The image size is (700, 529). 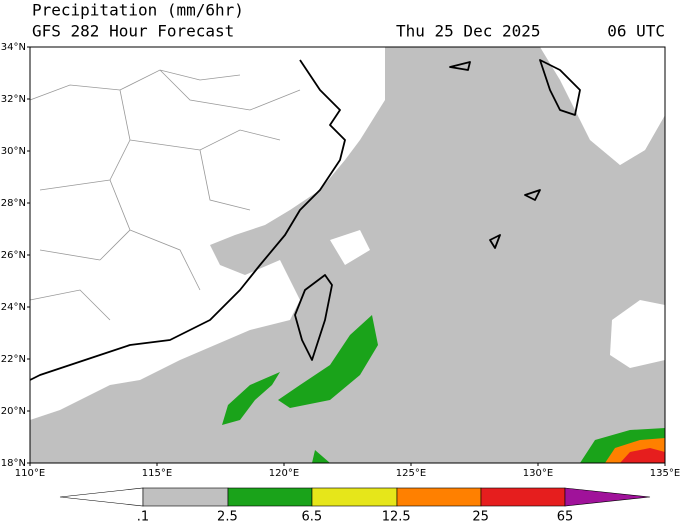 I want to click on lon-label: 135°E, so click(x=665, y=473).